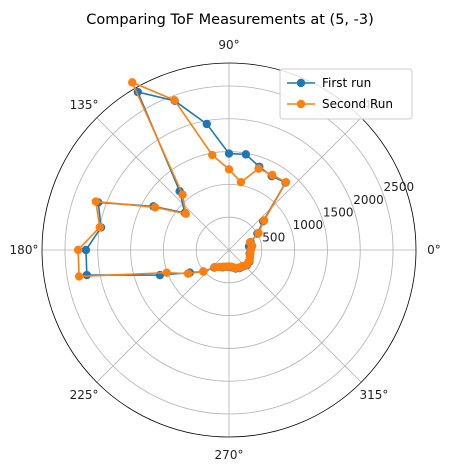  What do you see at coordinates (374, 395) in the screenshot?
I see `angle-tick-label-315: 315°` at bounding box center [374, 395].